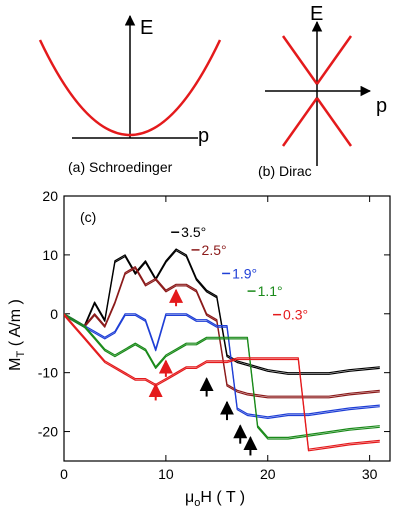  What do you see at coordinates (17, 335) in the screenshot?
I see `y-axis-title: MT ( A/m )` at bounding box center [17, 335].